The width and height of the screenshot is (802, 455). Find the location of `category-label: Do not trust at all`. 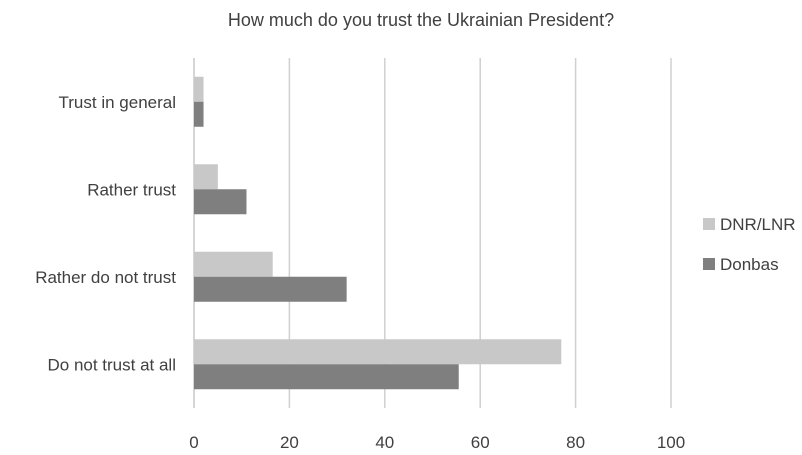

category-label: Do not trust at all is located at coordinates (111, 364).